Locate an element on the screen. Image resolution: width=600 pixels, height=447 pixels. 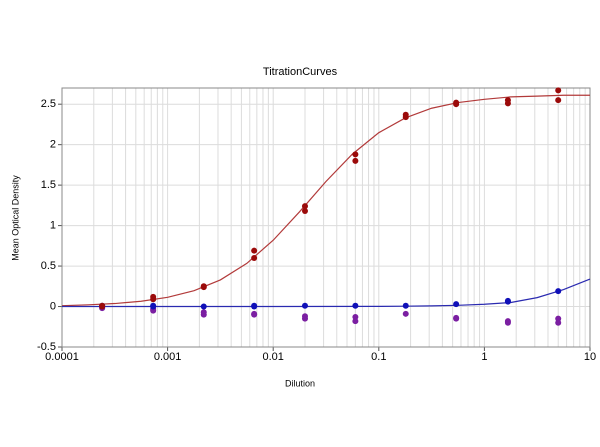
x-axis-label: Dilution is located at coordinates (300, 383).